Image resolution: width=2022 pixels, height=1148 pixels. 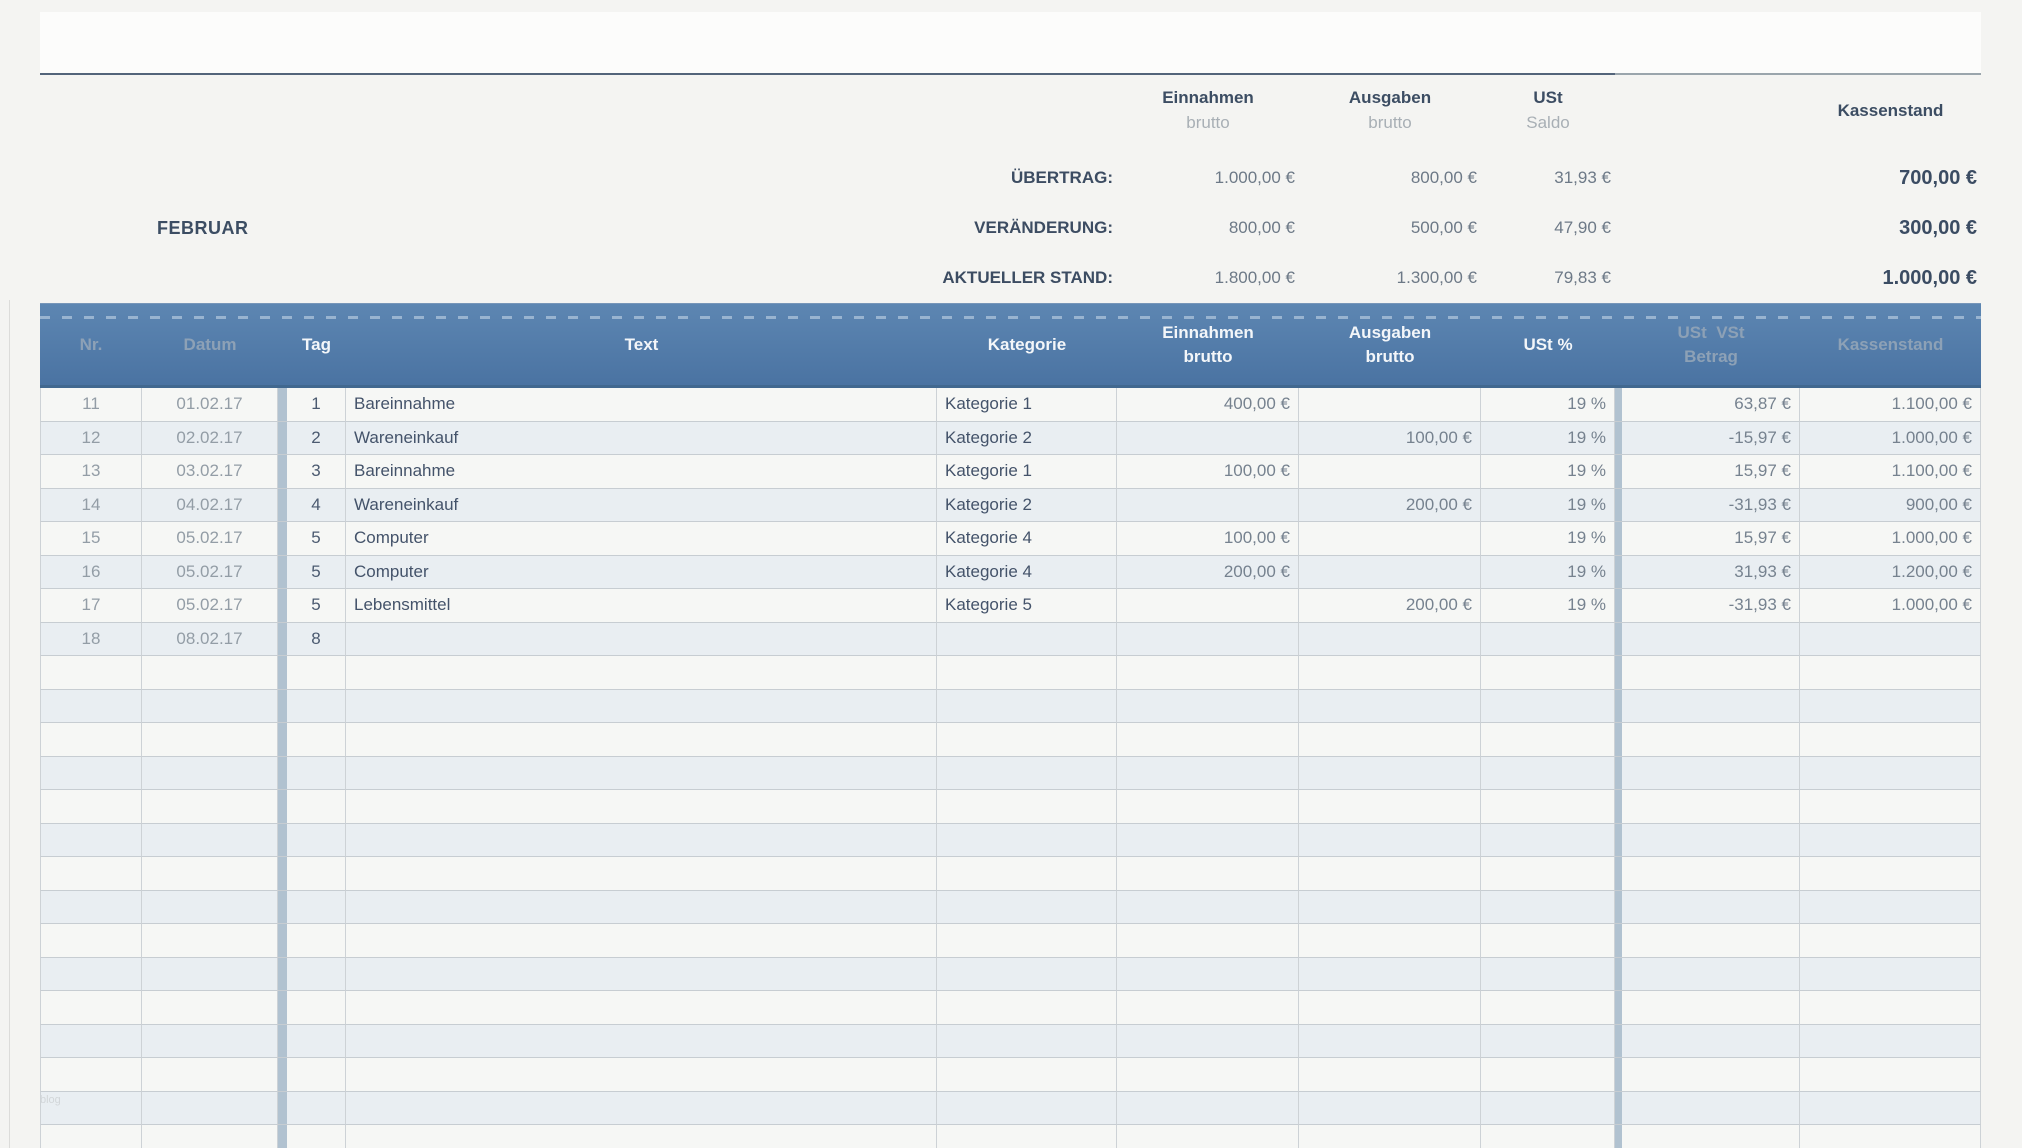 What do you see at coordinates (91, 639) in the screenshot?
I see `cell-nr: 18` at bounding box center [91, 639].